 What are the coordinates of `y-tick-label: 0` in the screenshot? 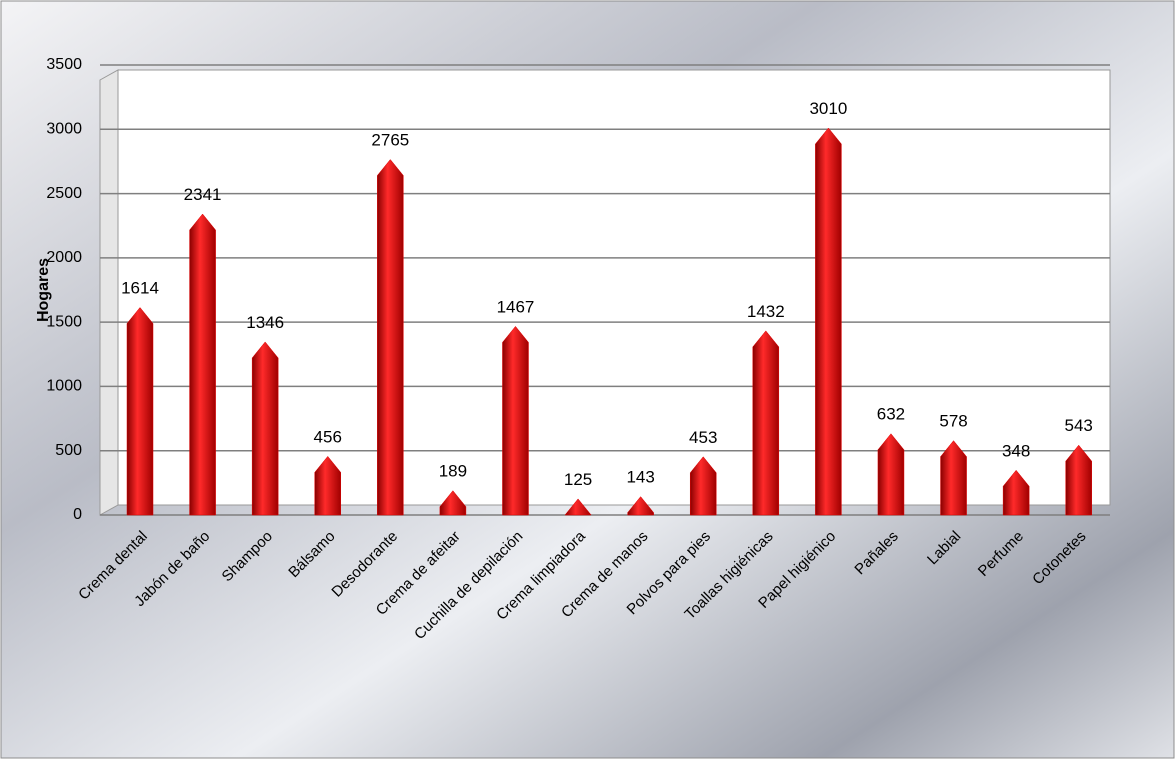 It's located at (77, 514).